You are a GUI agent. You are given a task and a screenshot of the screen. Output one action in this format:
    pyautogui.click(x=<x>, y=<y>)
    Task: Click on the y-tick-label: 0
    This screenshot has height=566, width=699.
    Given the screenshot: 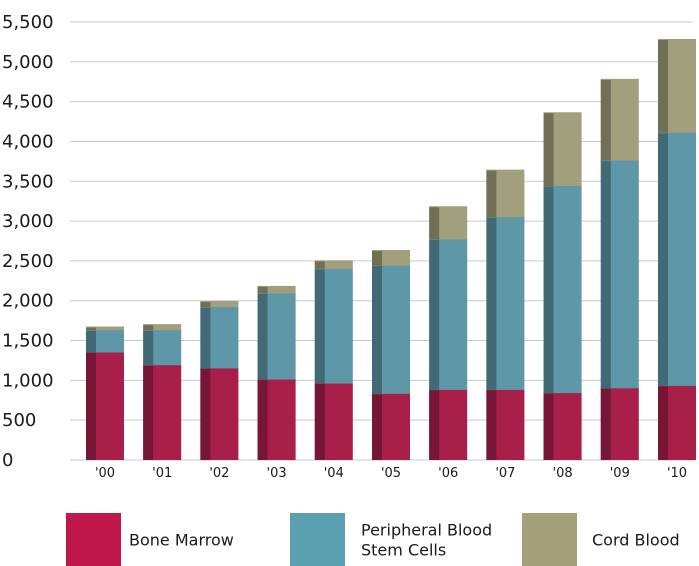 What is the action you would take?
    pyautogui.click(x=7, y=460)
    